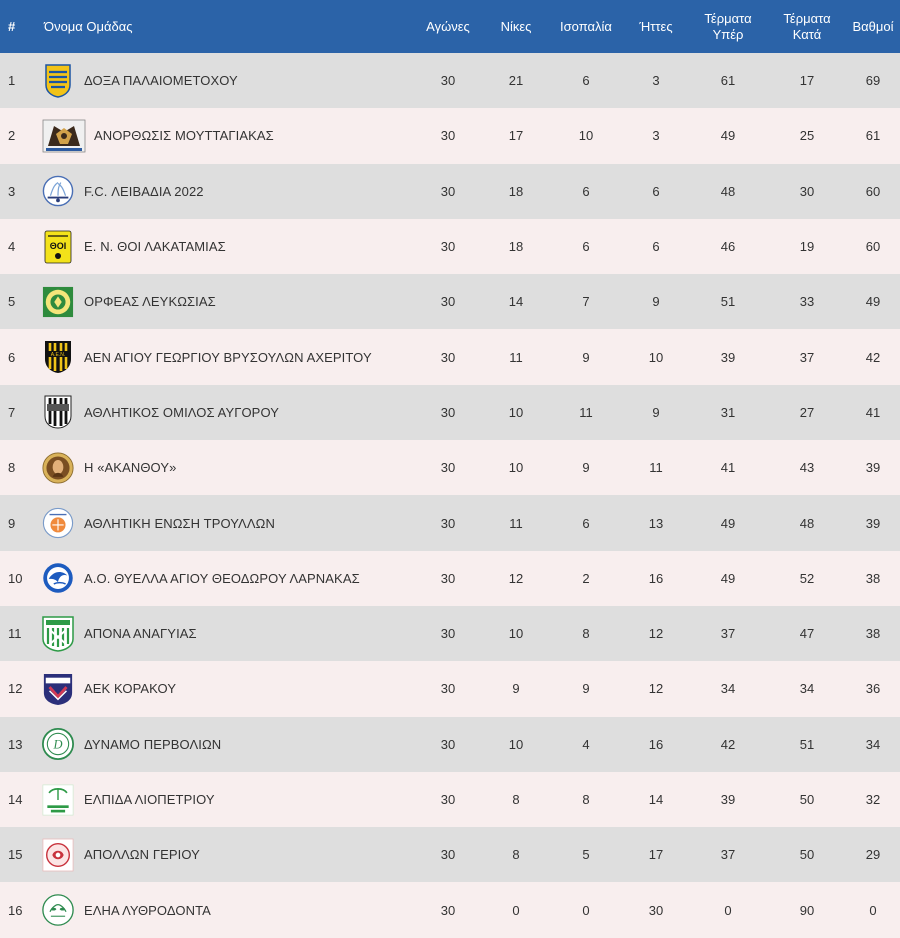  I want to click on position-cell: 16, so click(15, 910).